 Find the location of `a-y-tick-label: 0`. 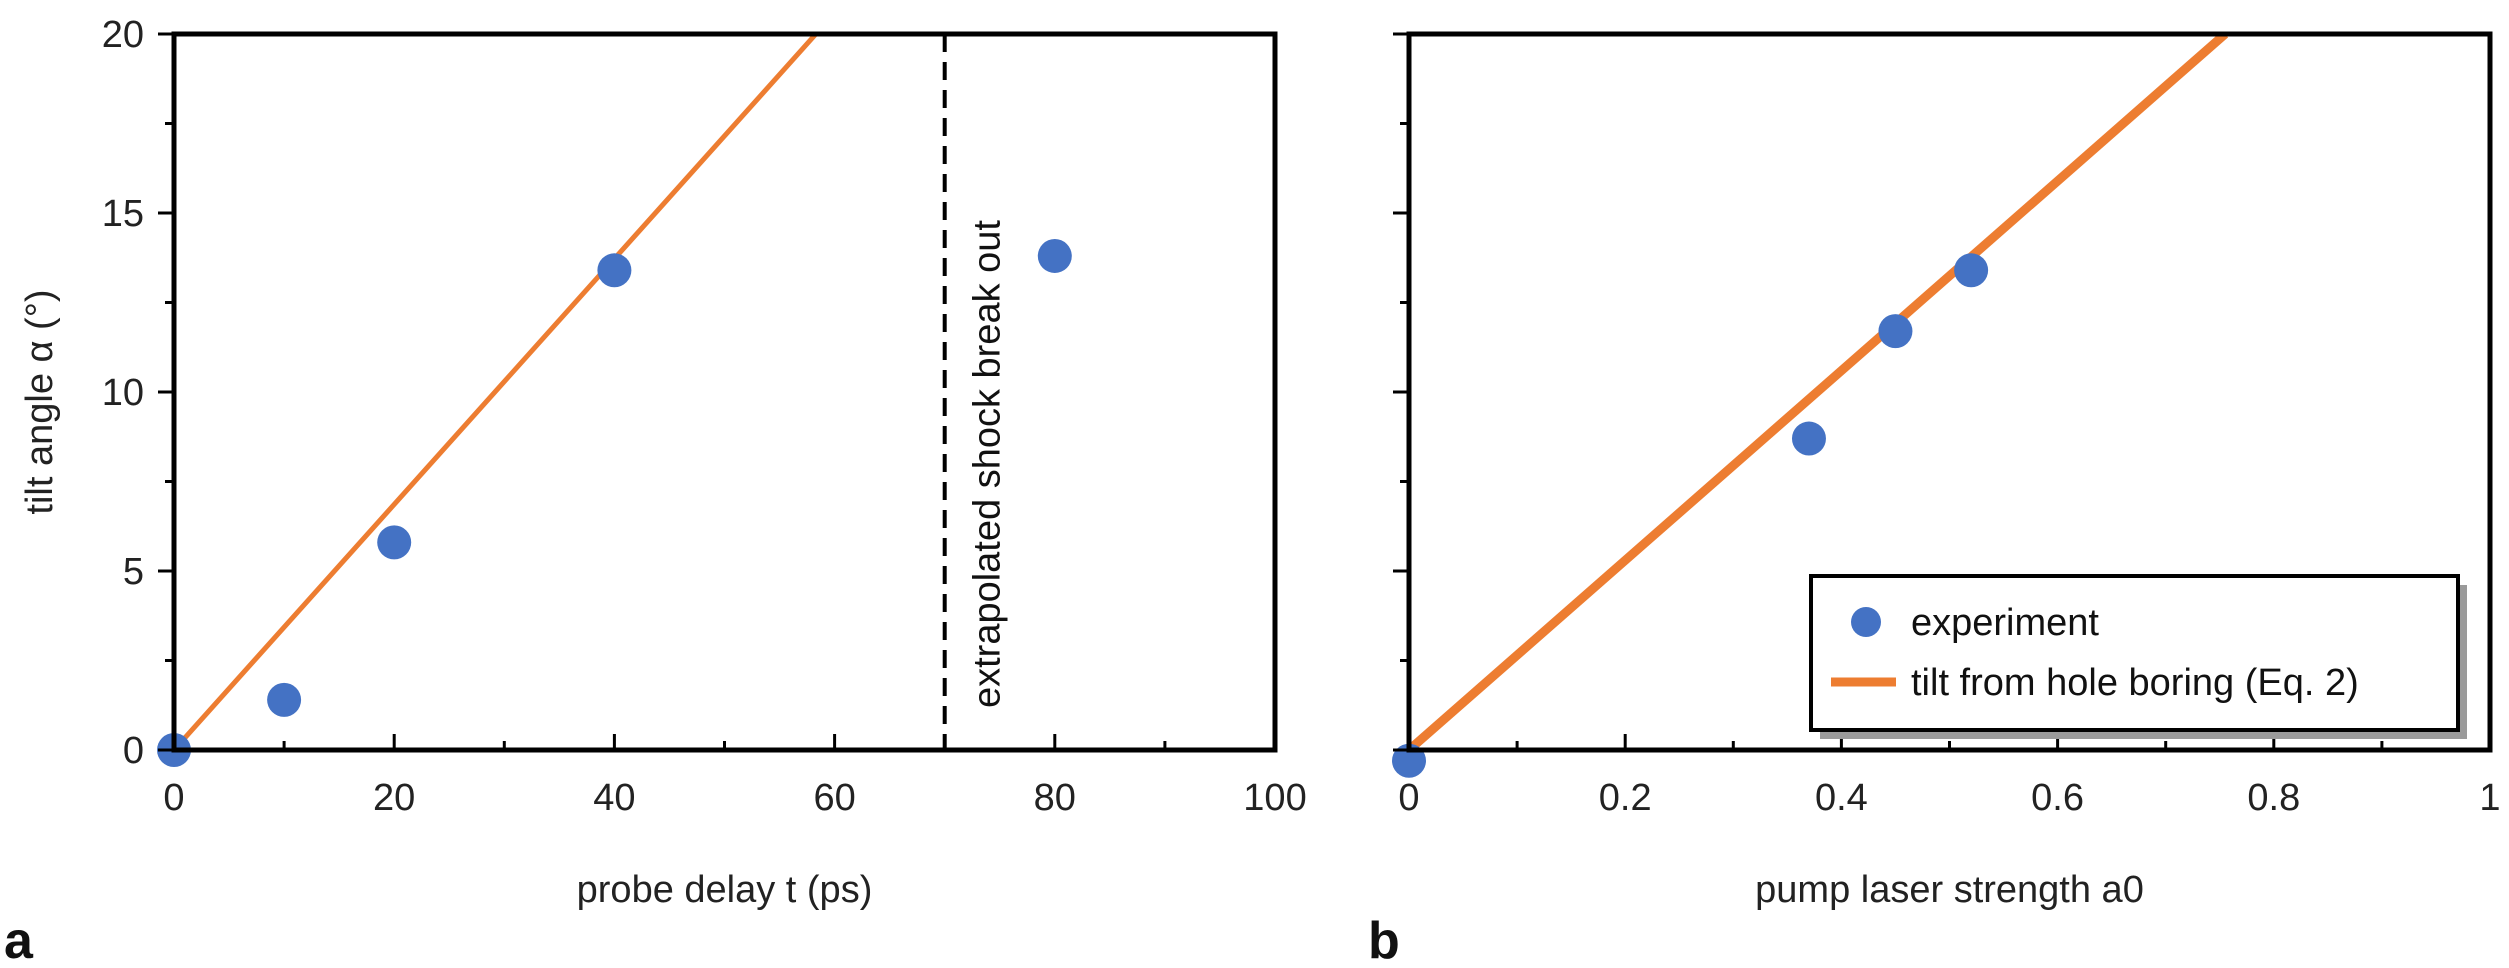

a-y-tick-label: 0 is located at coordinates (133, 751).